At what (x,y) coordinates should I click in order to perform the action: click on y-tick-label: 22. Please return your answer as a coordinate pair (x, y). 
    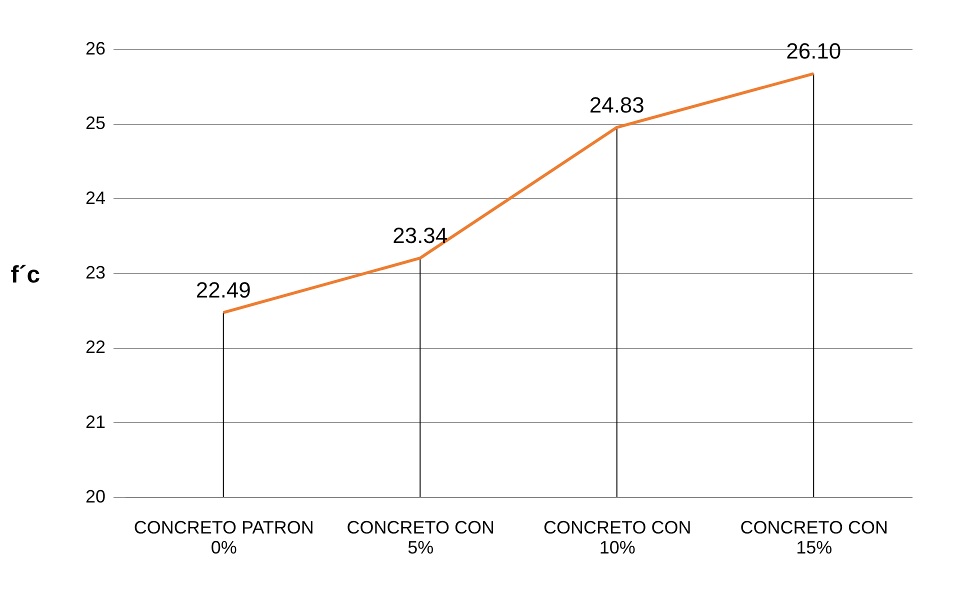
    Looking at the image, I should click on (95, 347).